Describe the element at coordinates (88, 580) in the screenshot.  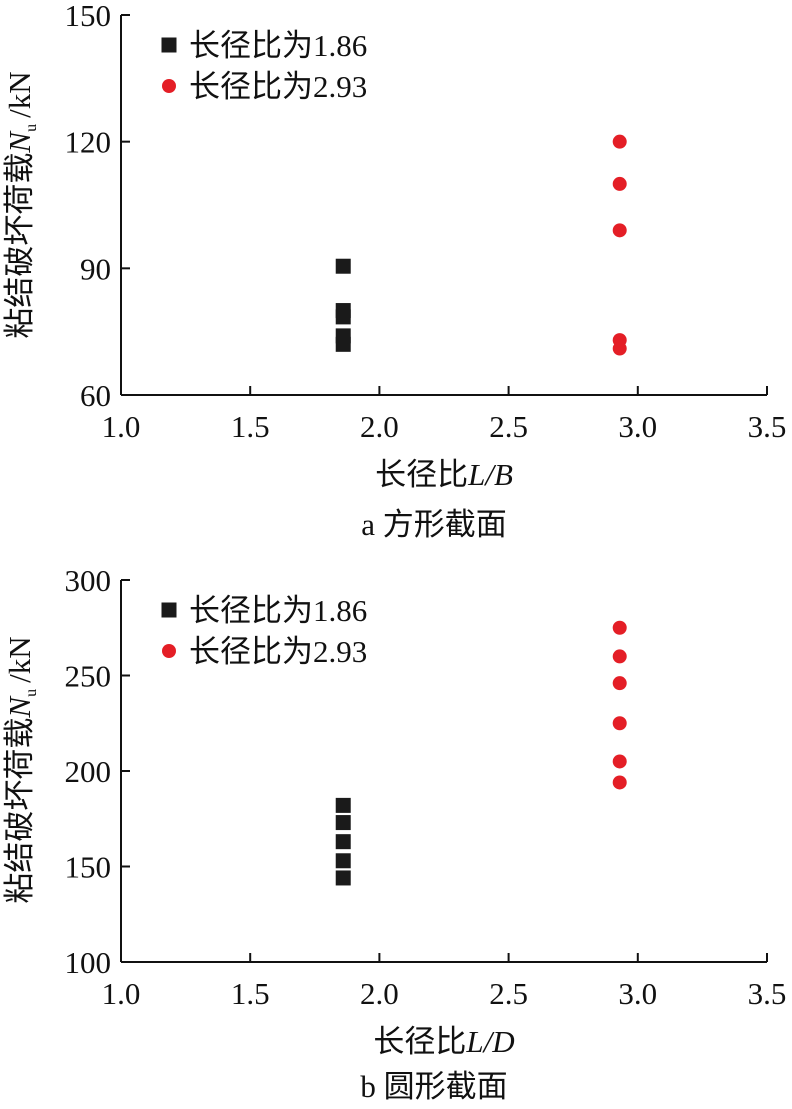
I see `y-tick-label: 300` at that location.